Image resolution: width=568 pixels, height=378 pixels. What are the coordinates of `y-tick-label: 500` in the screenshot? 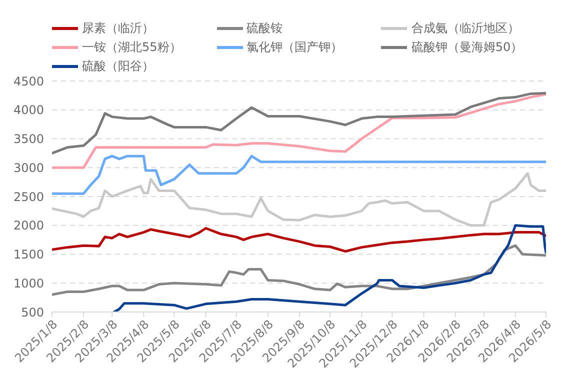 It's located at (32, 312).